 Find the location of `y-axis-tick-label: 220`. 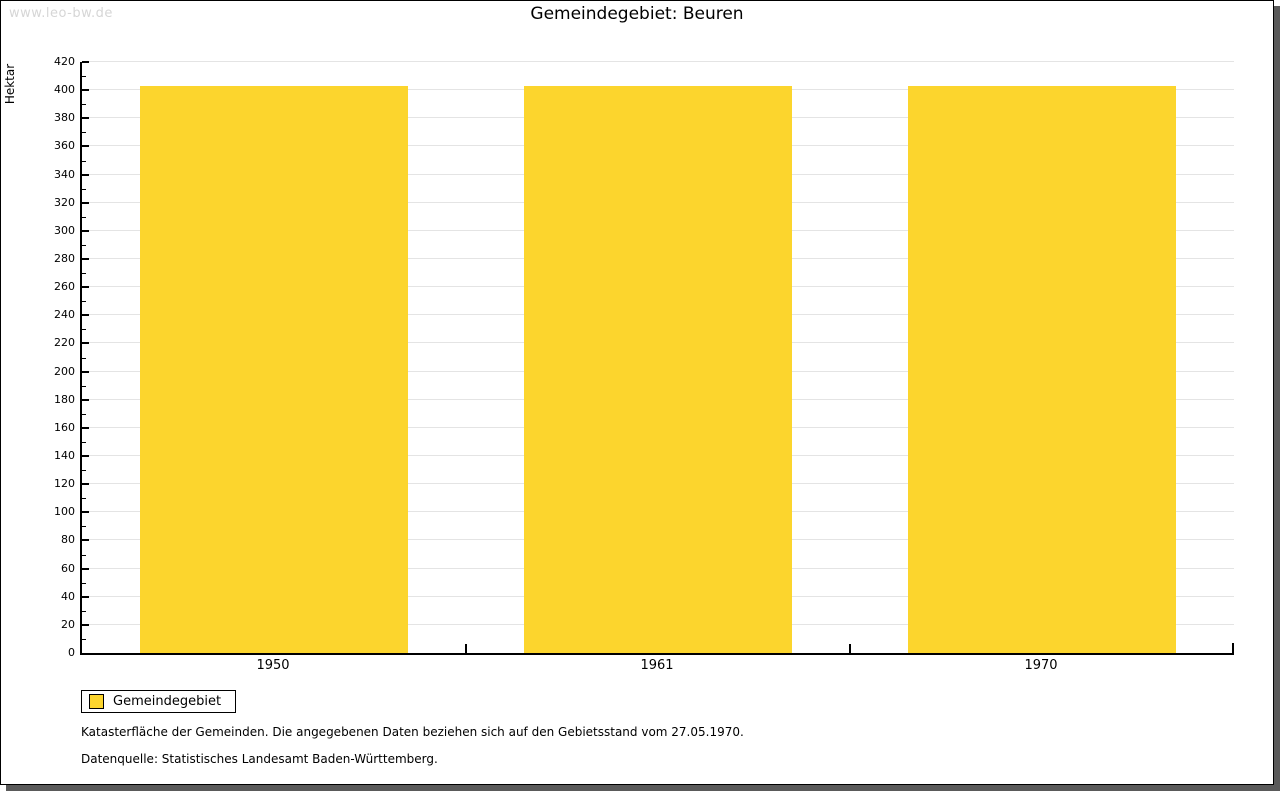

y-axis-tick-label: 220 is located at coordinates (64, 343).